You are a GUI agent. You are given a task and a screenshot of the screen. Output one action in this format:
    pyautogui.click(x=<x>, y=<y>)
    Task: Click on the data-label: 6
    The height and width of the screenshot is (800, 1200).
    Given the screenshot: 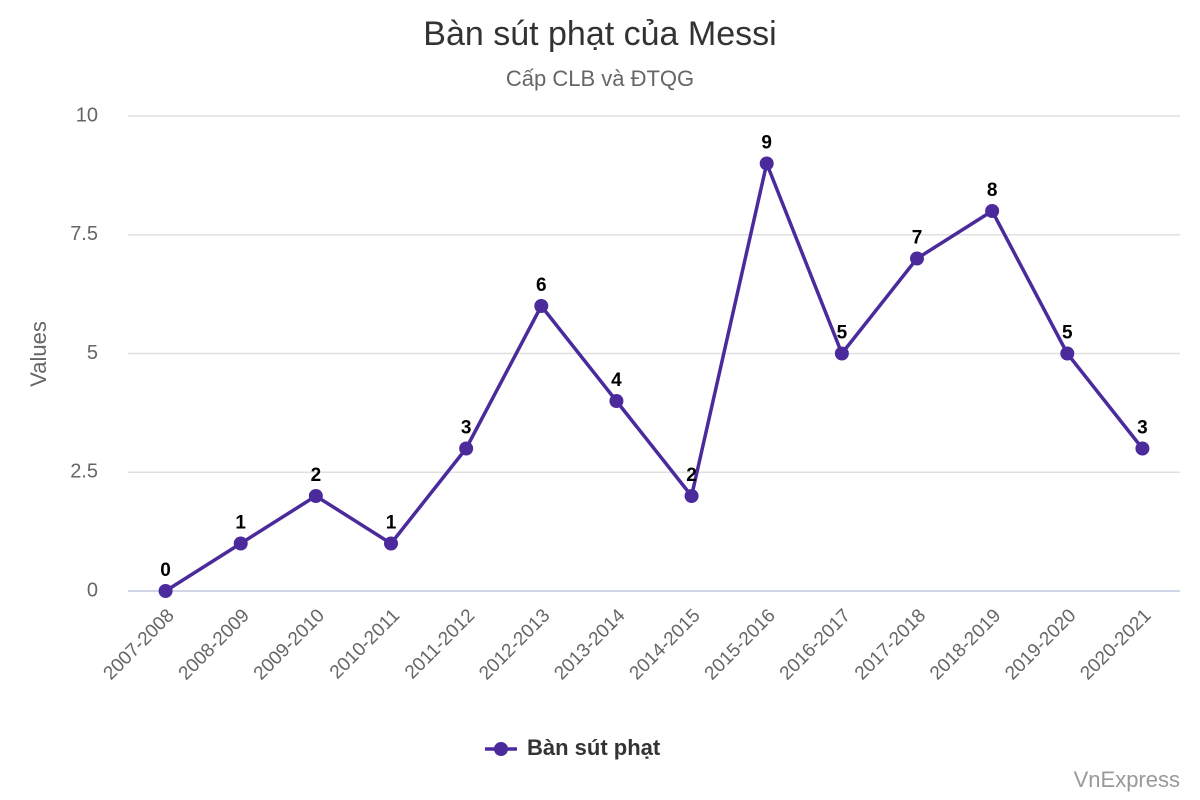 What is the action you would take?
    pyautogui.click(x=541, y=285)
    